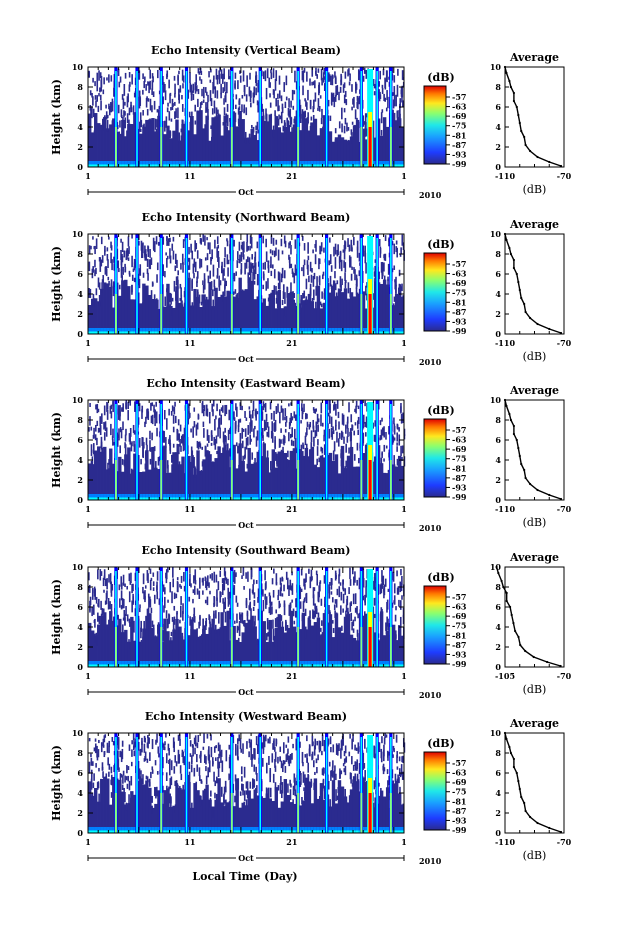 The width and height of the screenshot is (619, 931). Describe the element at coordinates (56, 284) in the screenshot. I see `y-axis-label: Height (km)` at that location.